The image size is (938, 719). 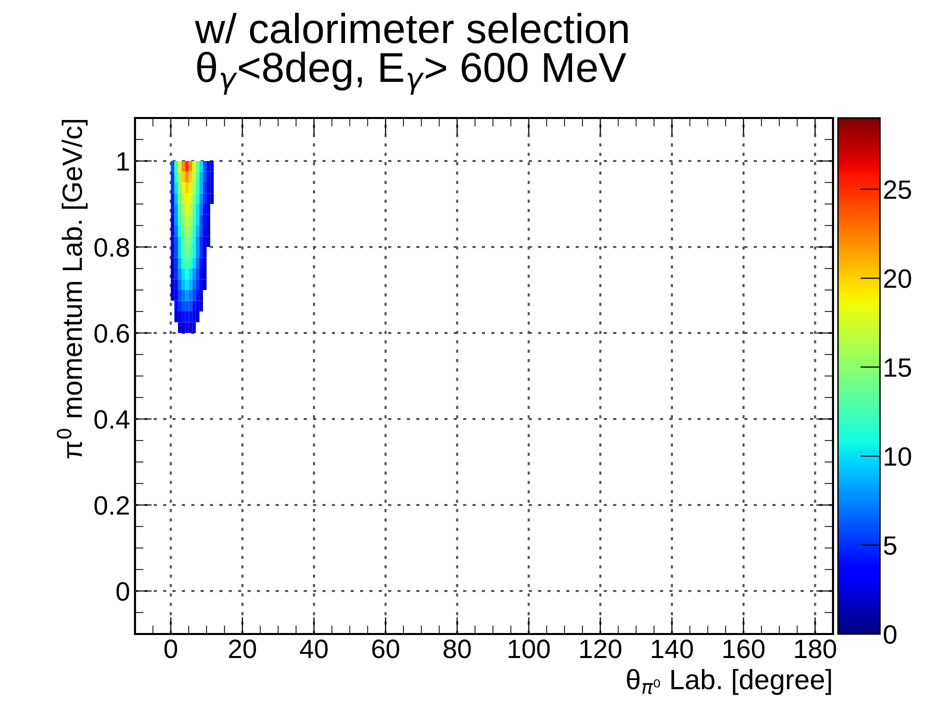 What do you see at coordinates (890, 634) in the screenshot?
I see `color-bar-label: 0` at bounding box center [890, 634].